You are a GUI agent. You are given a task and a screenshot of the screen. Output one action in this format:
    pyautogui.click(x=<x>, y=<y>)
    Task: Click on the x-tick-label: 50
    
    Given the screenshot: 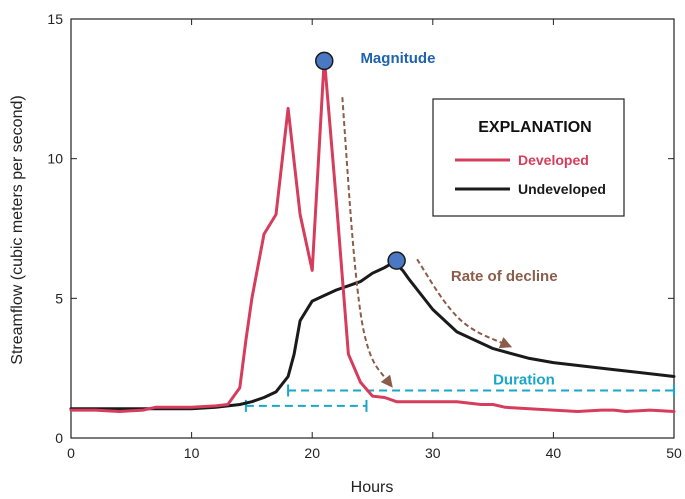 What is the action you would take?
    pyautogui.click(x=674, y=453)
    